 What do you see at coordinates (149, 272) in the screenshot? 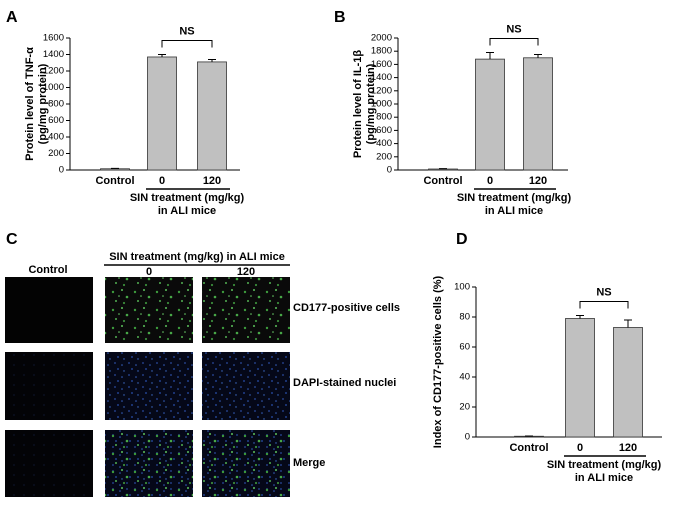
I see `column-label: 0` at bounding box center [149, 272].